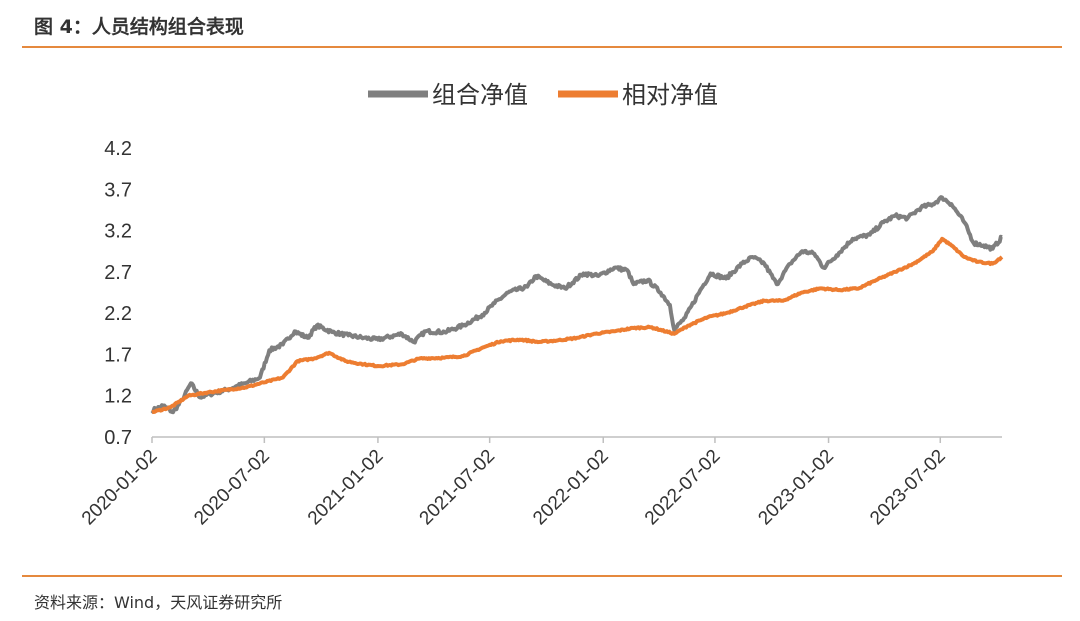 The width and height of the screenshot is (1080, 621). What do you see at coordinates (683, 488) in the screenshot?
I see `x-tick-label: 2022-07-02` at bounding box center [683, 488].